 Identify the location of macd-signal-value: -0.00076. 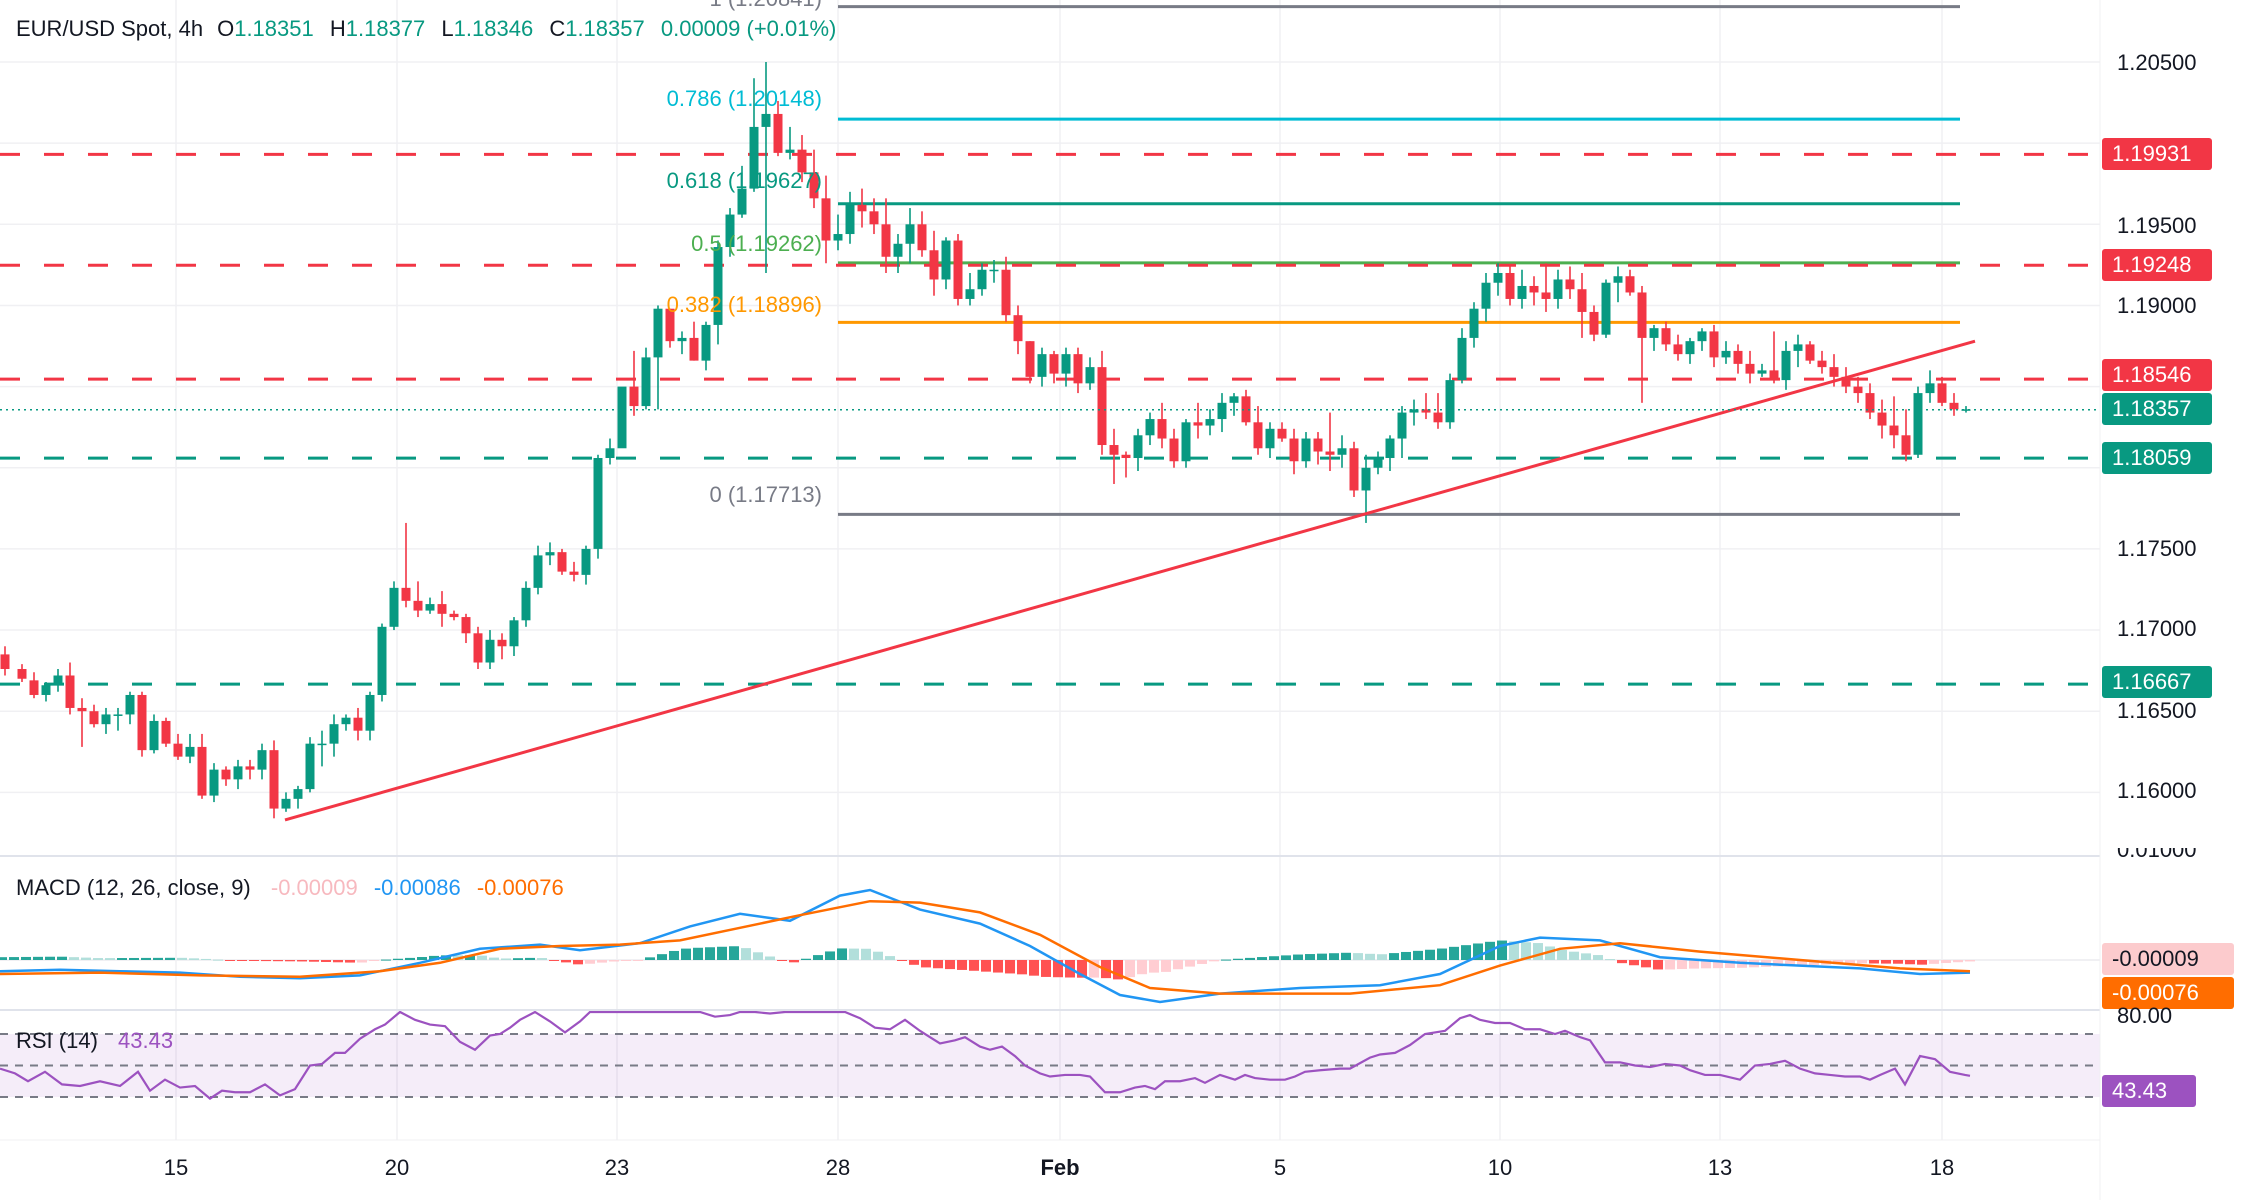
(520, 887).